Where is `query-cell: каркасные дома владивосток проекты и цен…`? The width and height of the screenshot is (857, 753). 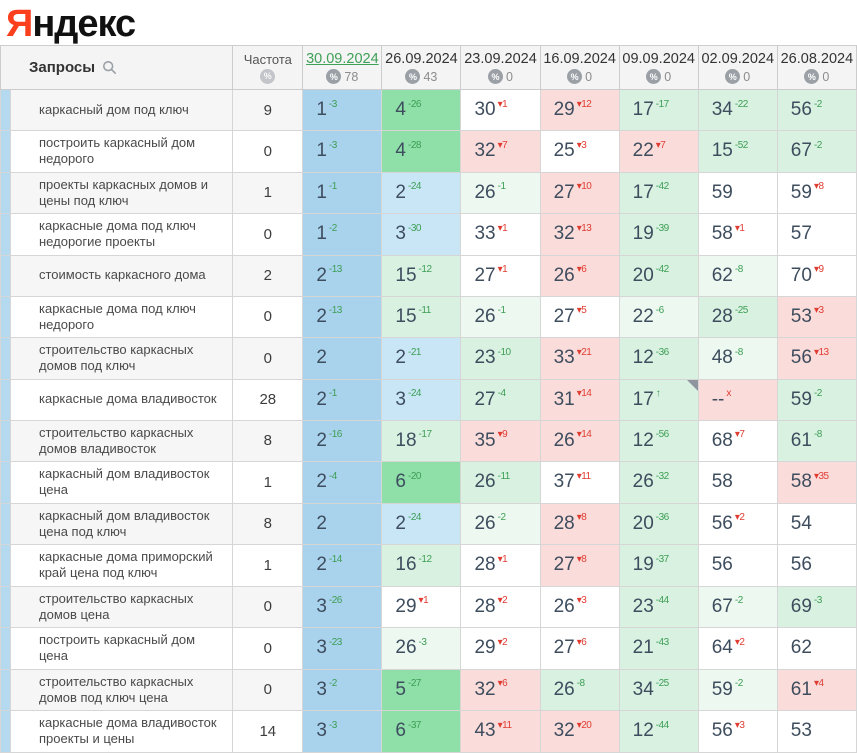 query-cell: каркасные дома владивосток проекты и цен… is located at coordinates (121, 731).